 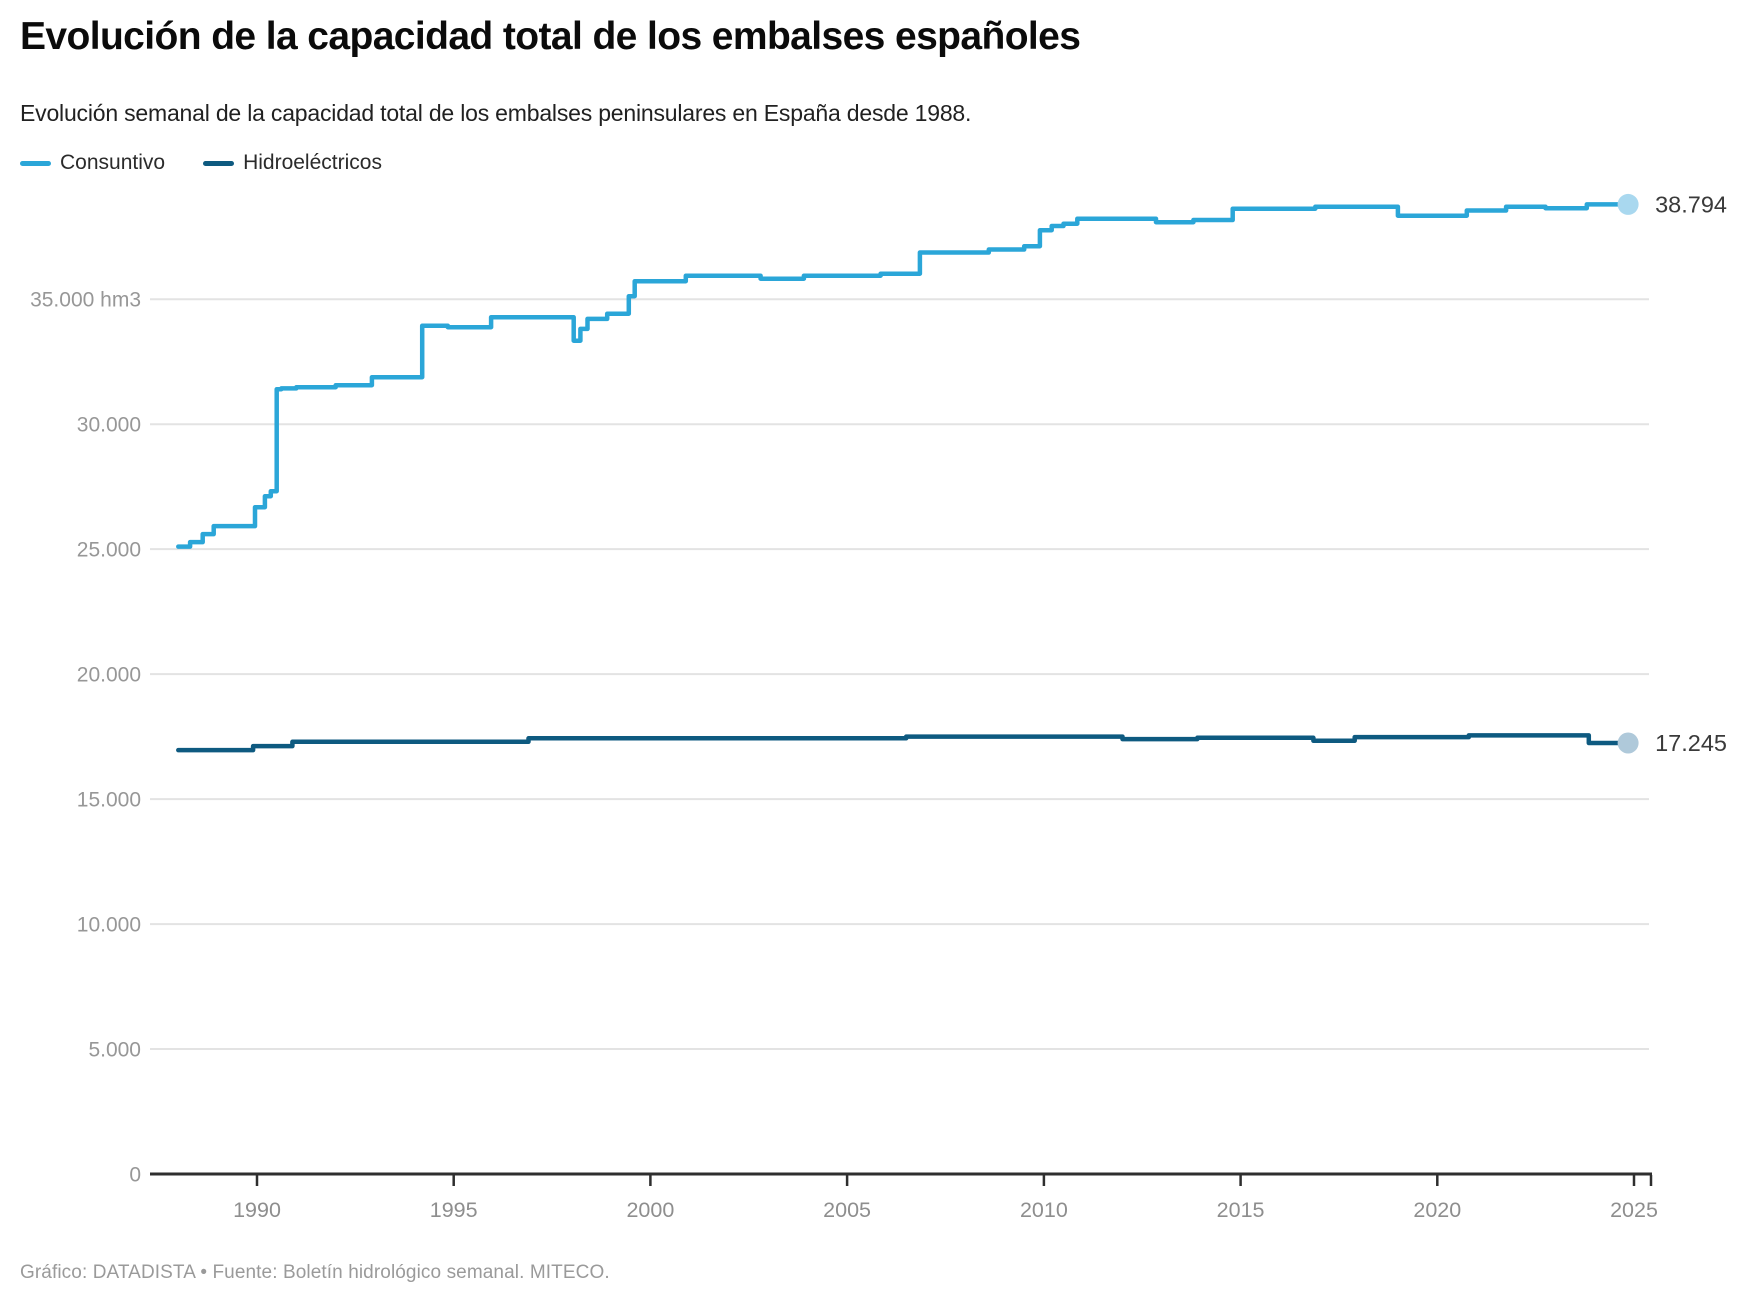 What do you see at coordinates (903, 743) in the screenshot?
I see `series-line-hidroeléctricos` at bounding box center [903, 743].